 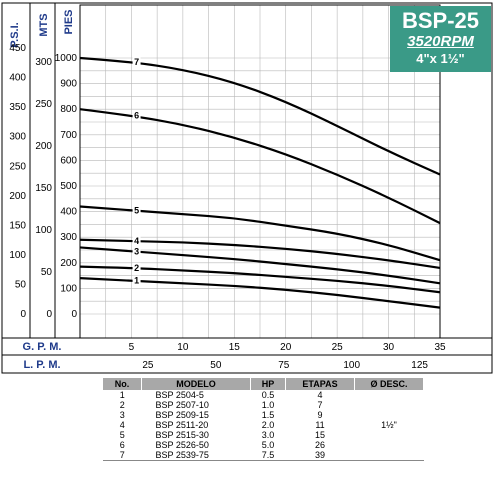 What do you see at coordinates (68, 263) in the screenshot?
I see `pies-tick: 200` at bounding box center [68, 263].